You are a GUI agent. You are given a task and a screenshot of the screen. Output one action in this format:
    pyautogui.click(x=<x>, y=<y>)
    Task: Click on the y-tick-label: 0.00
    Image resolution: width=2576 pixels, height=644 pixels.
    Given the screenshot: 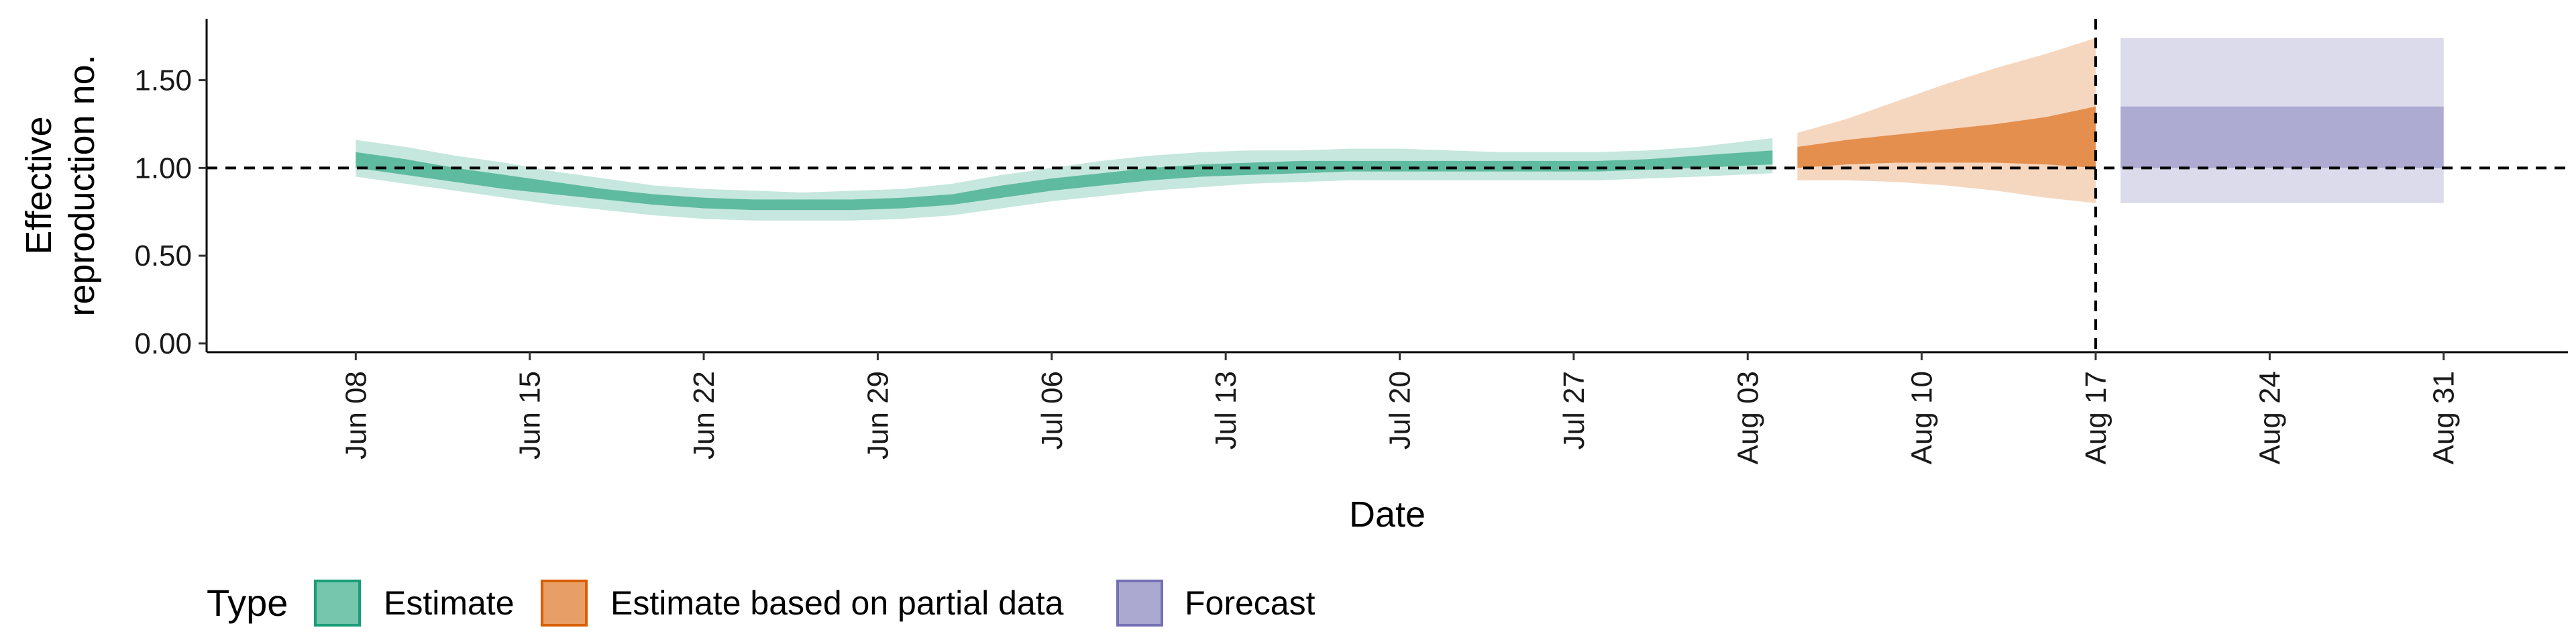 What is the action you would take?
    pyautogui.click(x=163, y=343)
    